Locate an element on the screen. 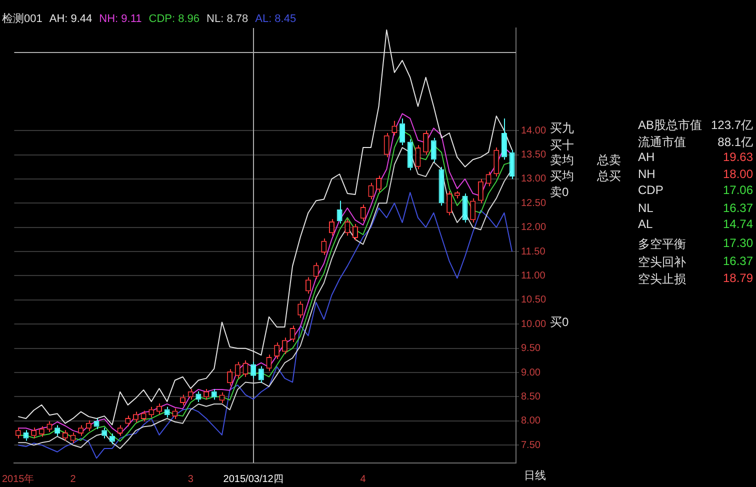 This screenshot has height=487, width=756. text: NL is located at coordinates (646, 208).